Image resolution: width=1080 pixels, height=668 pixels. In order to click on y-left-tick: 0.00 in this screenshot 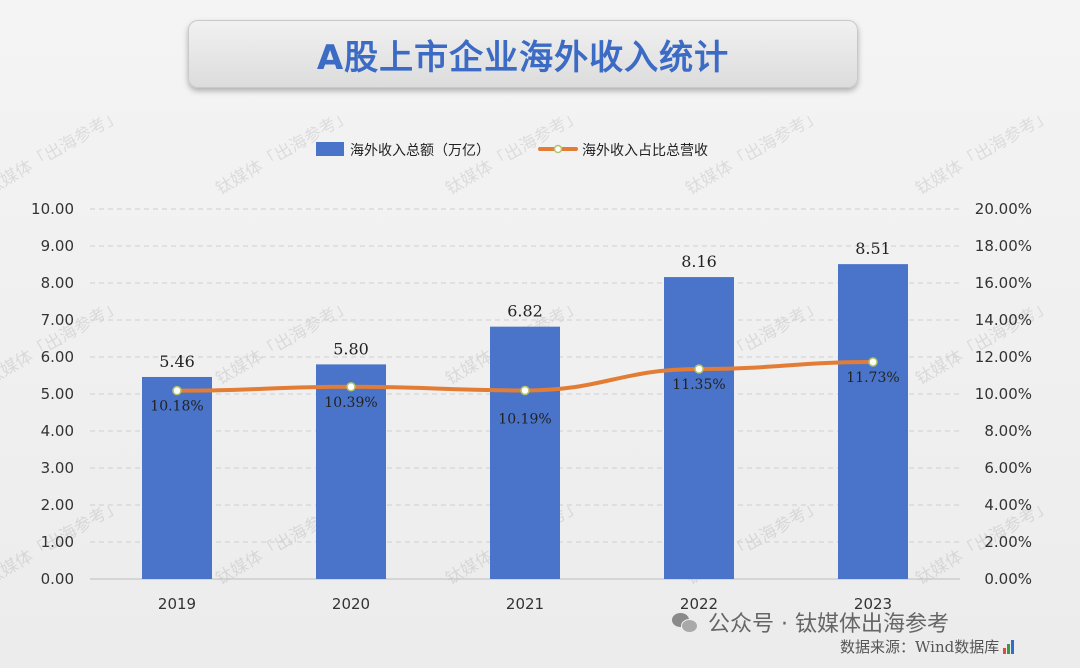, I will do `click(57, 579)`.